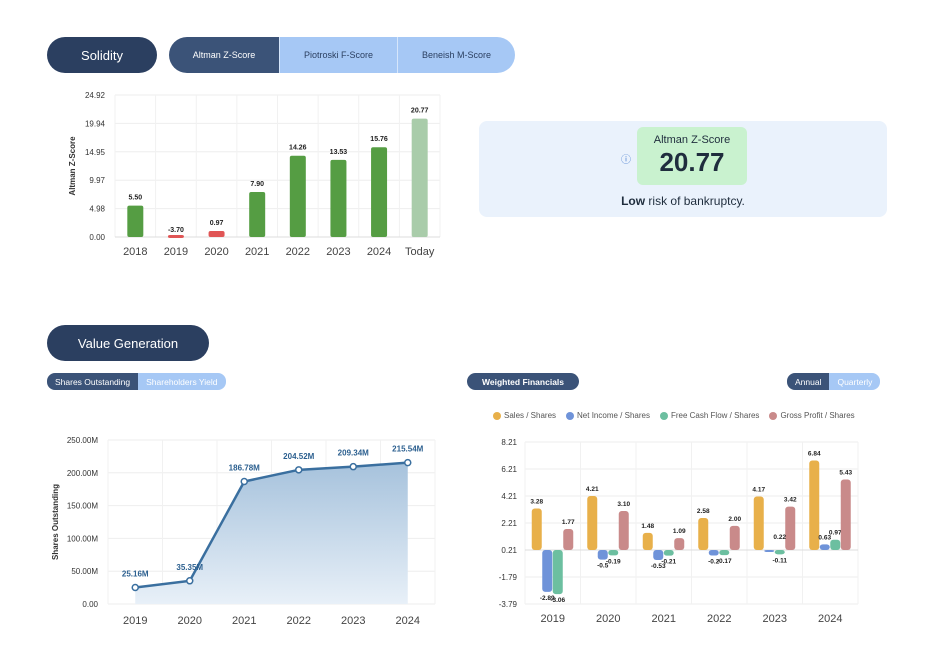  I want to click on point-value-label: 215.54M, so click(407, 449).